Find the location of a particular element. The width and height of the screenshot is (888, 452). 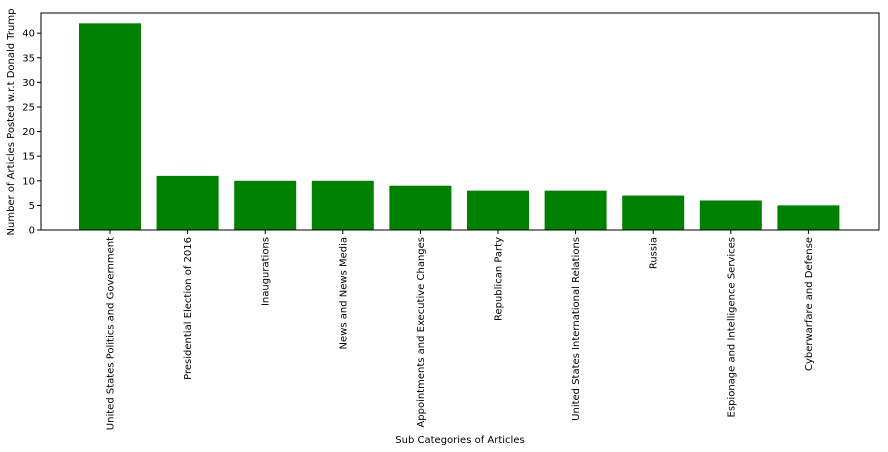

y-tick-label: 15 is located at coordinates (28, 157).